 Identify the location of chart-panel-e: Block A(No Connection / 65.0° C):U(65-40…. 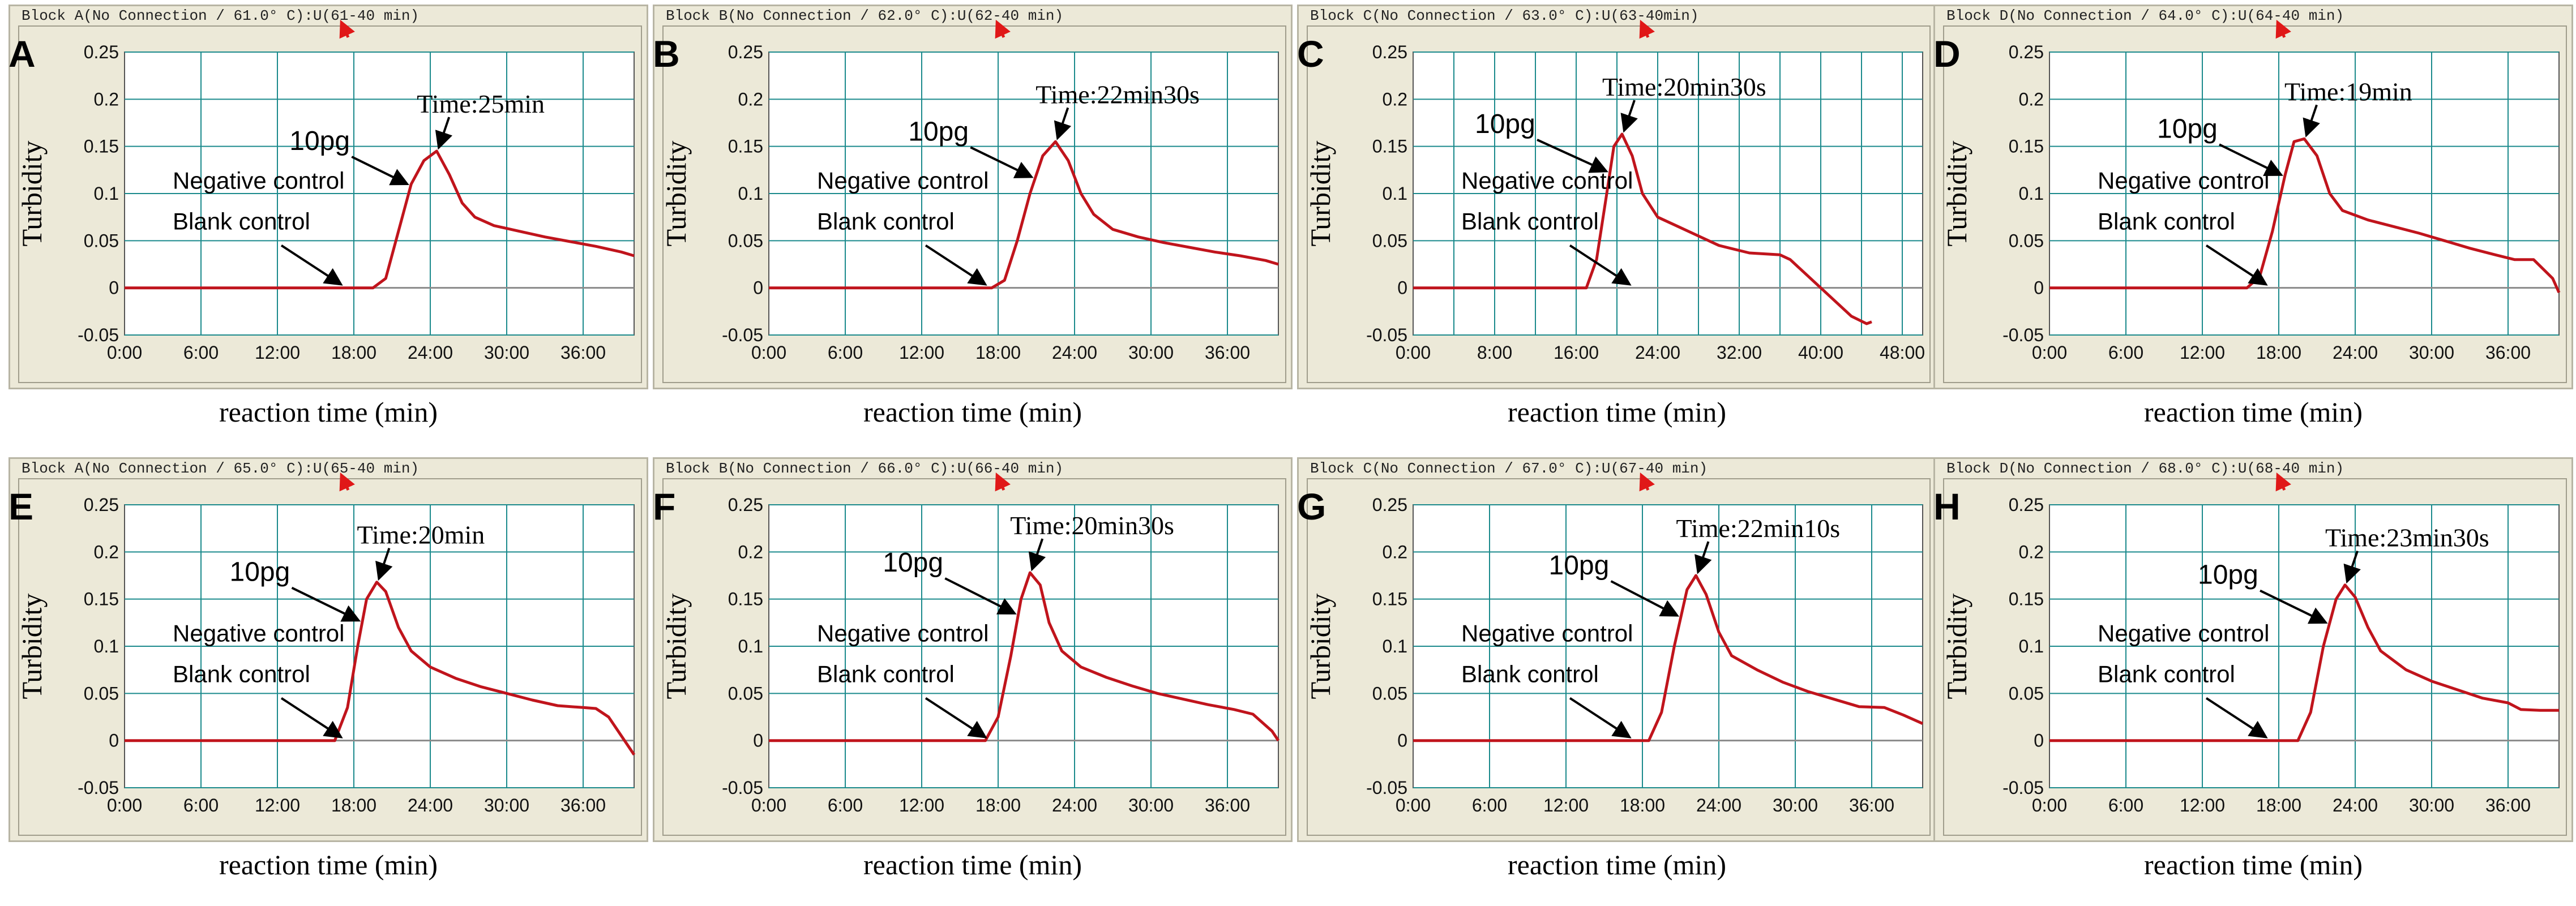
(328, 680).